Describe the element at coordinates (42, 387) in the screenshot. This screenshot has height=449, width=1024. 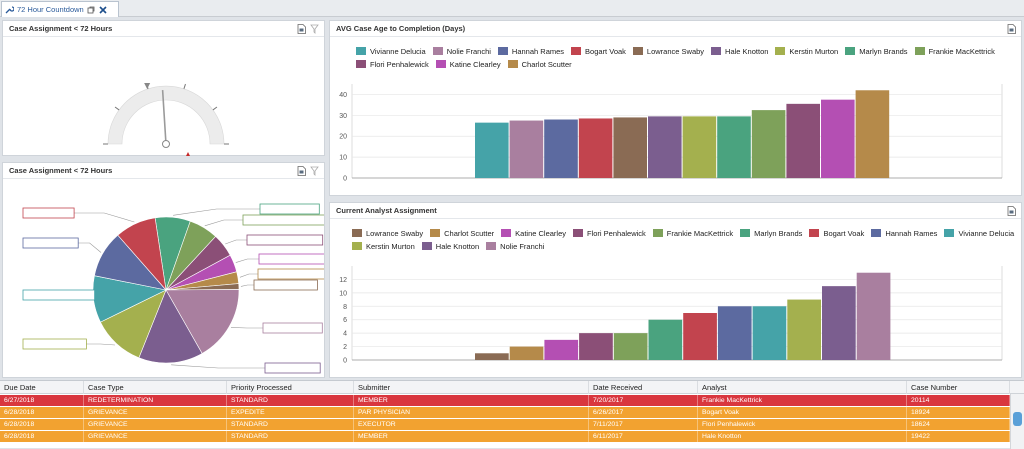
I see `column-header-due-date: Due Date` at that location.